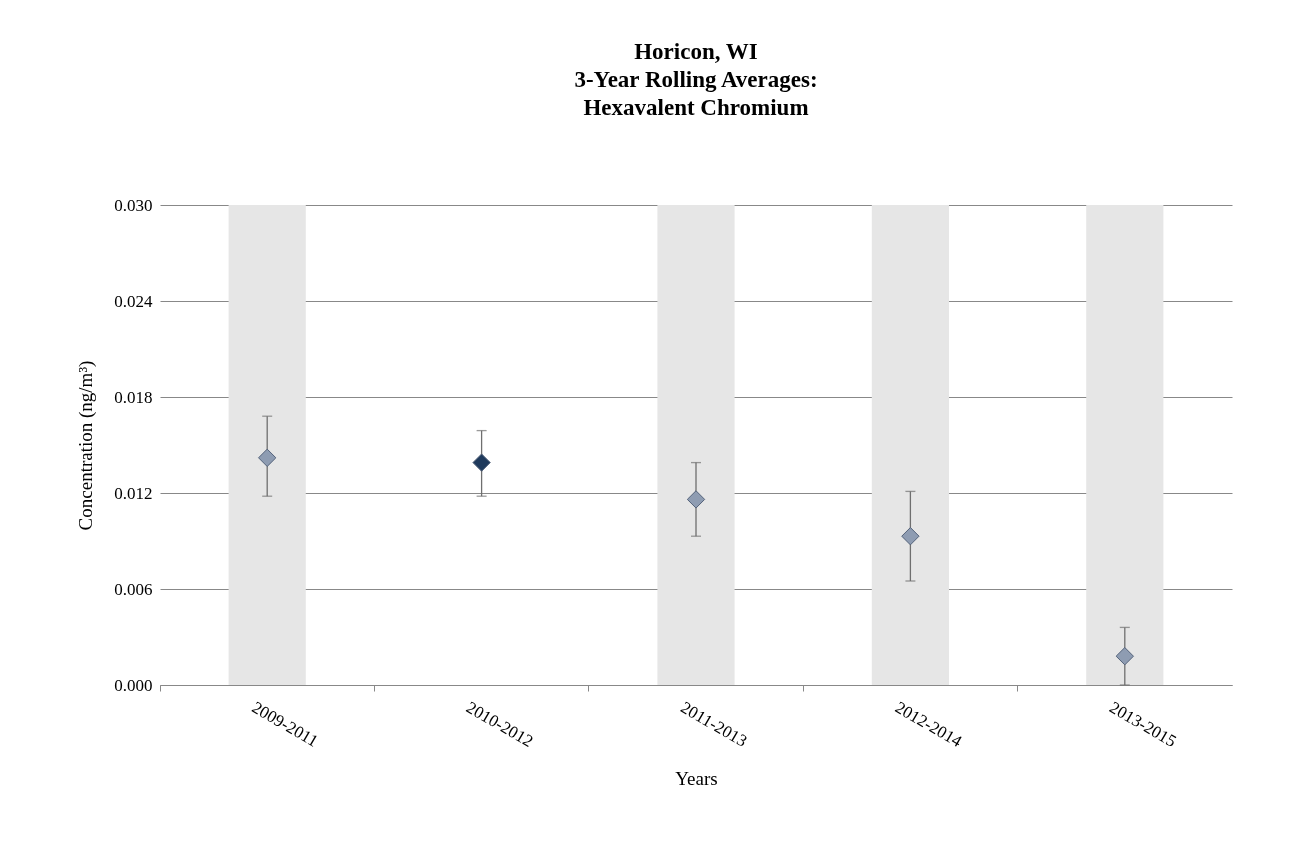 The image size is (1307, 857). Describe the element at coordinates (133, 493) in the screenshot. I see `y-tick-label: 0.012` at that location.